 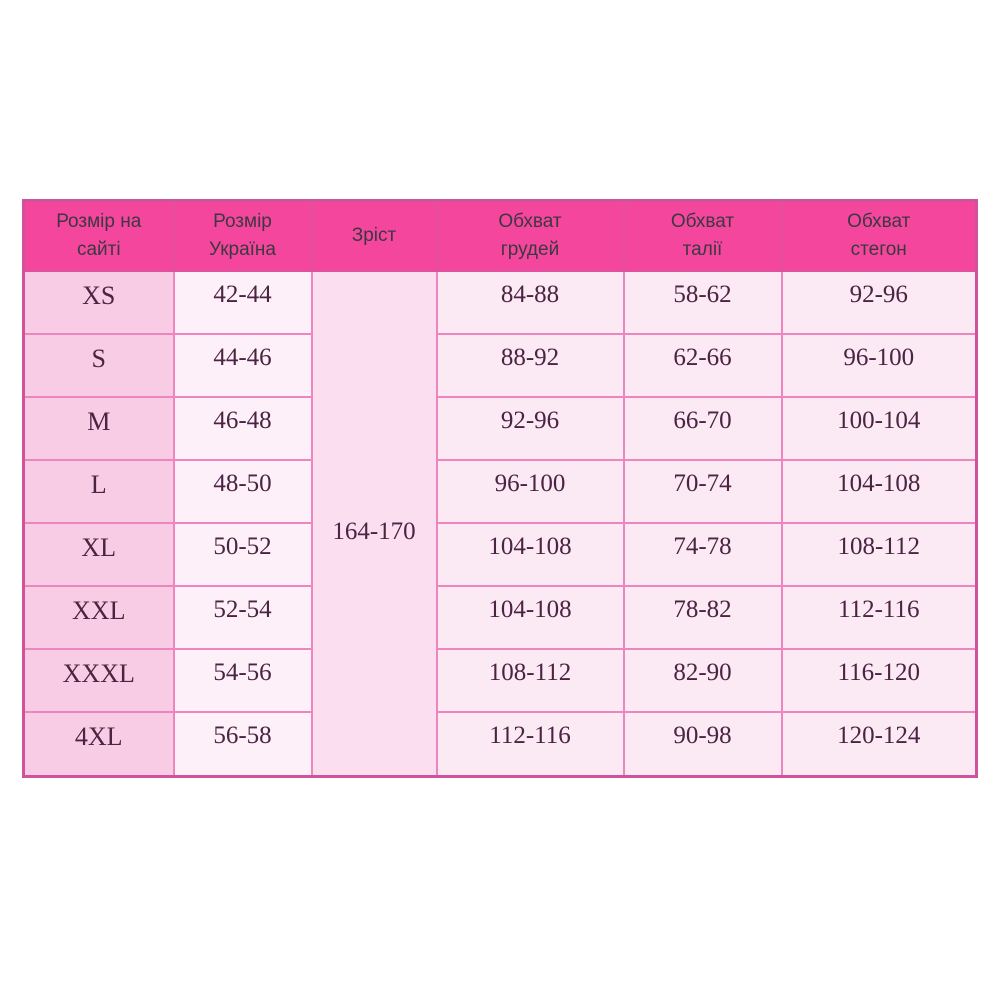 I want to click on header-height: Зріст, so click(x=374, y=235).